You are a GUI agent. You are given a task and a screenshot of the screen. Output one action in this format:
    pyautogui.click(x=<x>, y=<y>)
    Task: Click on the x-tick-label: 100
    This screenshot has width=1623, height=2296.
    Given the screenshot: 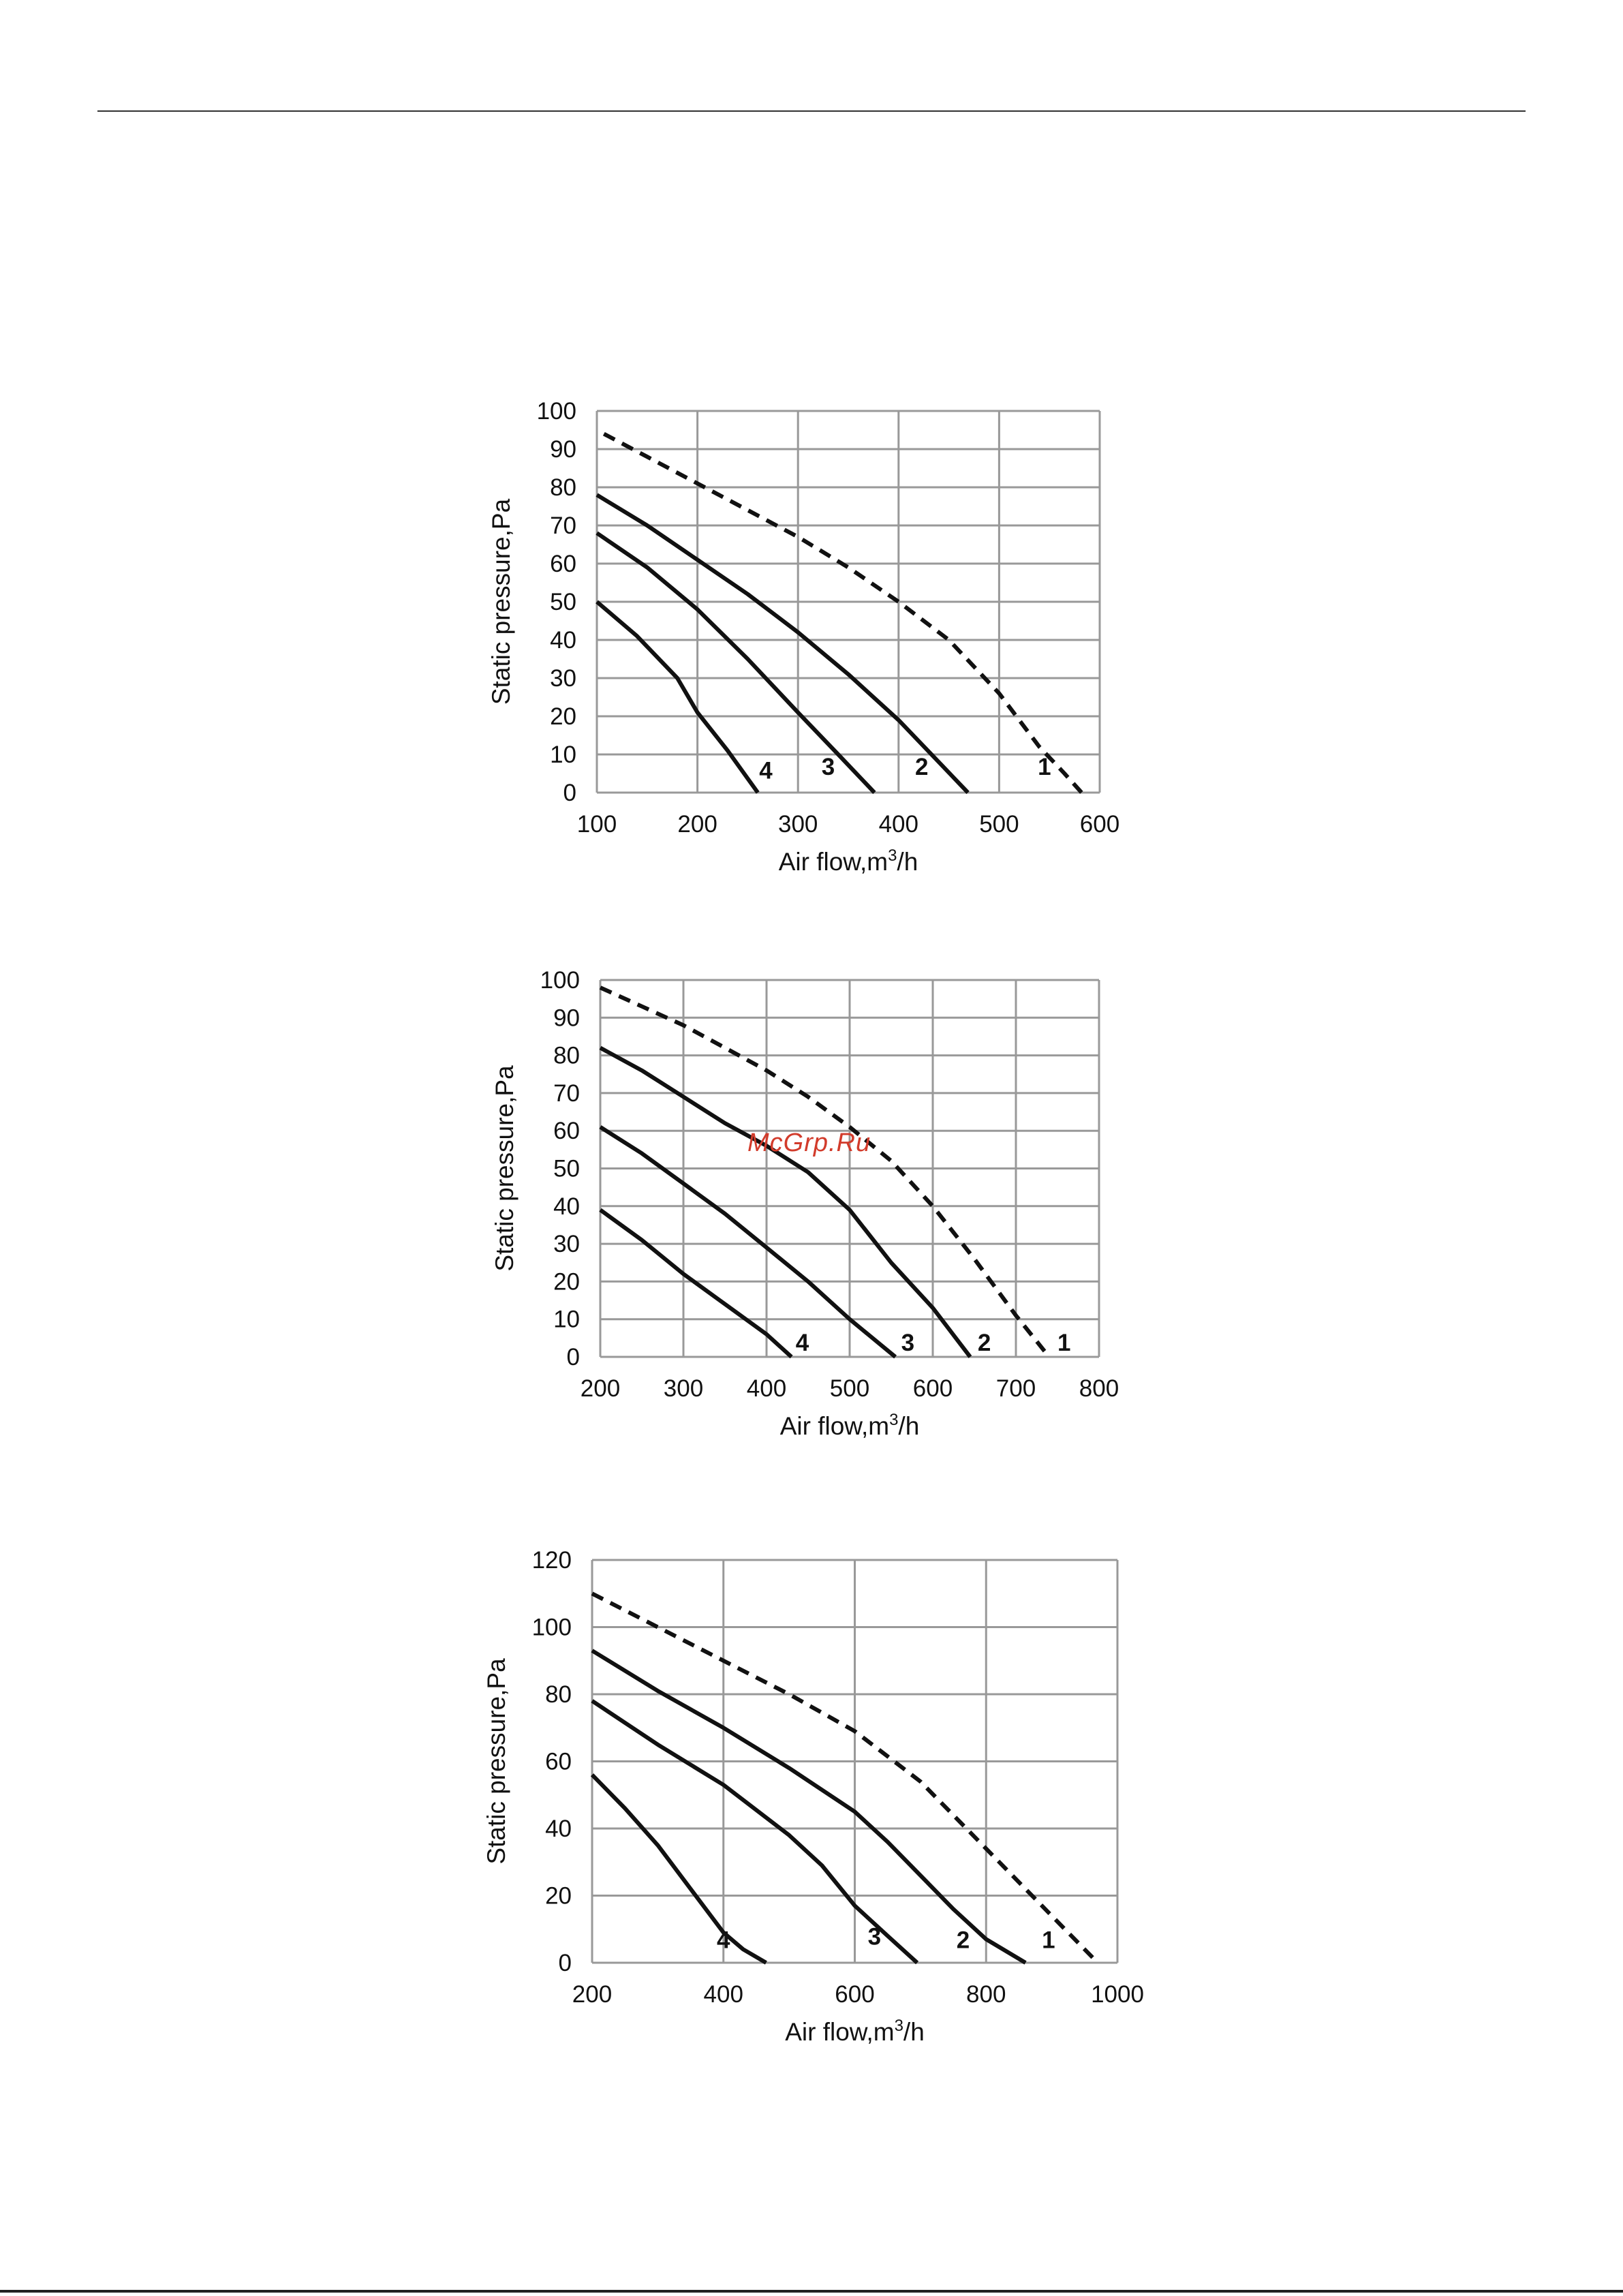 What is the action you would take?
    pyautogui.click(x=597, y=824)
    